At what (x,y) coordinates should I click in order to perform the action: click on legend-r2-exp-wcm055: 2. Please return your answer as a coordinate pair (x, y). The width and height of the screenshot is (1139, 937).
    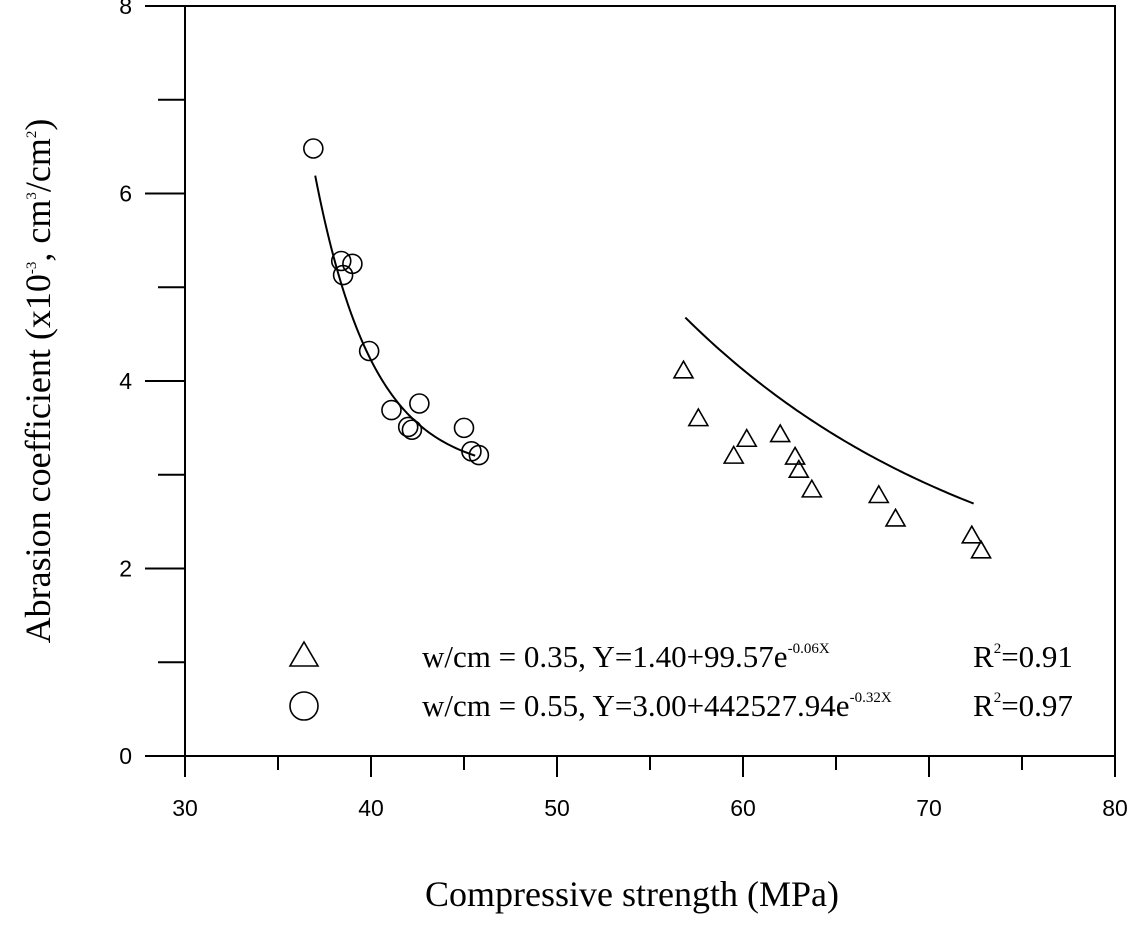
    Looking at the image, I should click on (998, 698).